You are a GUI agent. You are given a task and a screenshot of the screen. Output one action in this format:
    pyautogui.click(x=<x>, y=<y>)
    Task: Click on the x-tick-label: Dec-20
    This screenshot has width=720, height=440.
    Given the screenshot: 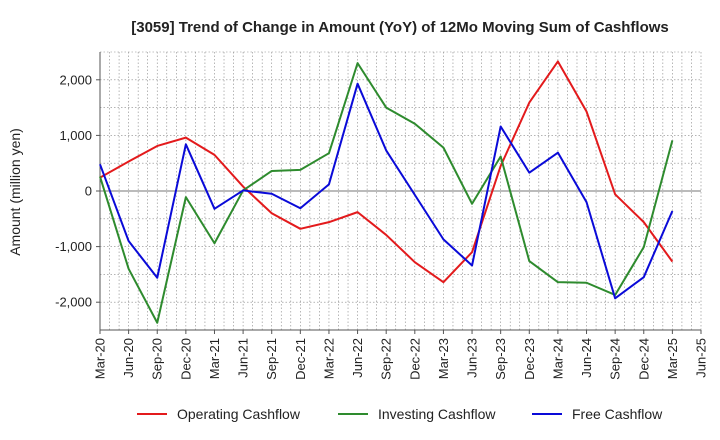 What is the action you would take?
    pyautogui.click(x=185, y=359)
    